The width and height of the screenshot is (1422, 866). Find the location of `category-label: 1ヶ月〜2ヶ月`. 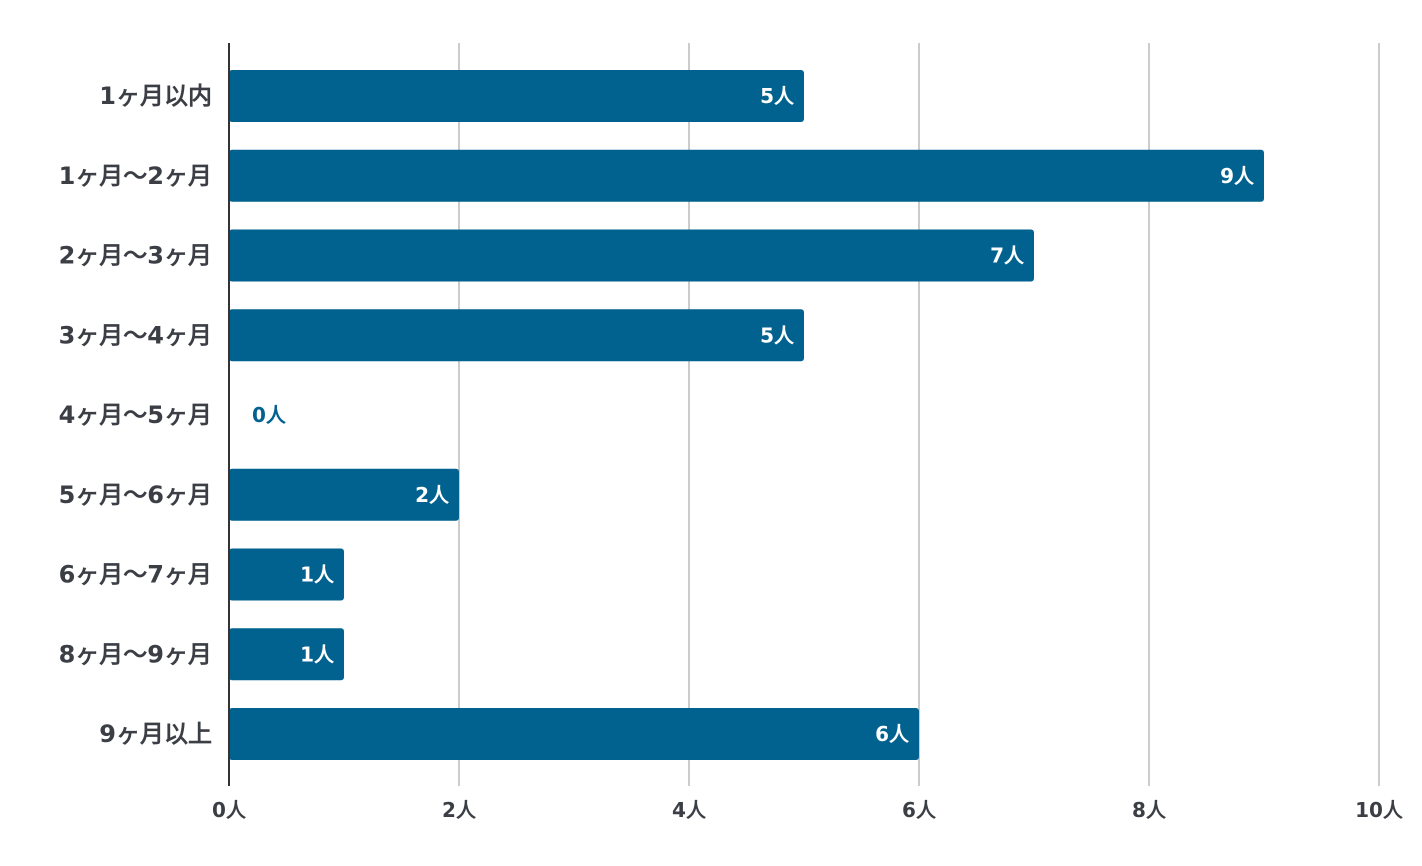

category-label: 1ヶ月〜2ヶ月 is located at coordinates (135, 176).